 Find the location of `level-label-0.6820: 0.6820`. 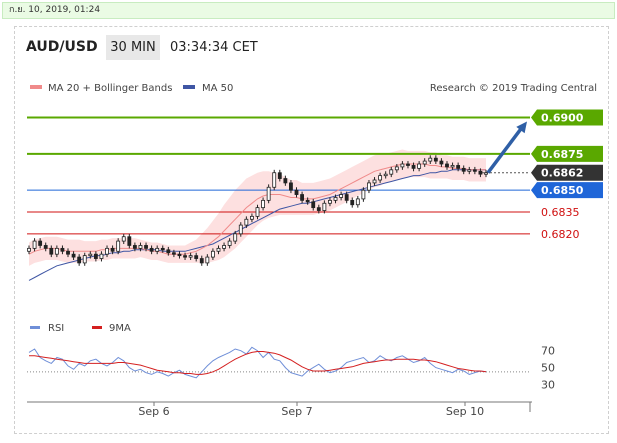

level-label-0.6820: 0.6820 is located at coordinates (560, 234).